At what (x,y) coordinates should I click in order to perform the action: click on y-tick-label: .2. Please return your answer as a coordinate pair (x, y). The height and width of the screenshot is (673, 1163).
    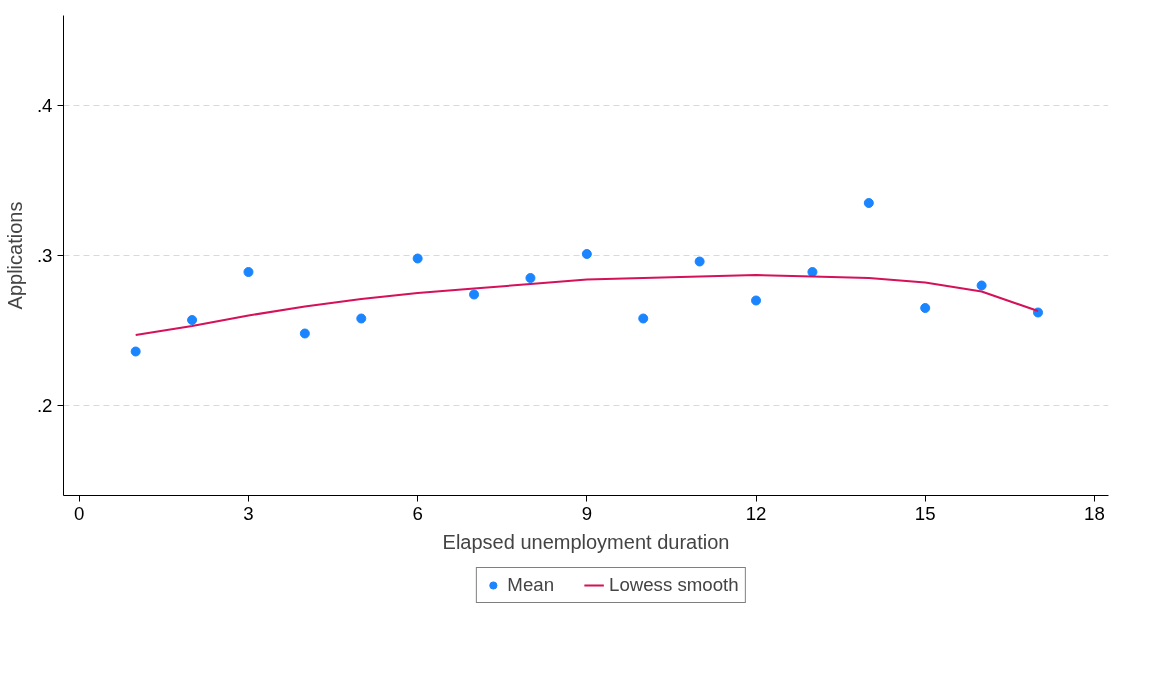
    Looking at the image, I should click on (44, 405).